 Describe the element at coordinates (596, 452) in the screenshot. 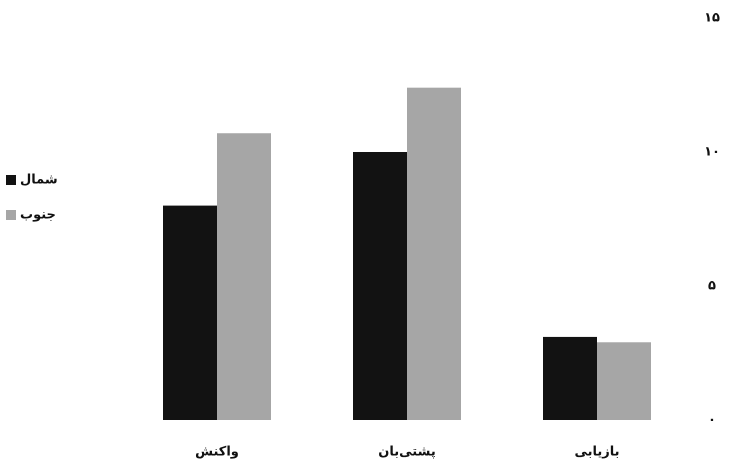

I see `x-tick-label: بازیابی` at that location.